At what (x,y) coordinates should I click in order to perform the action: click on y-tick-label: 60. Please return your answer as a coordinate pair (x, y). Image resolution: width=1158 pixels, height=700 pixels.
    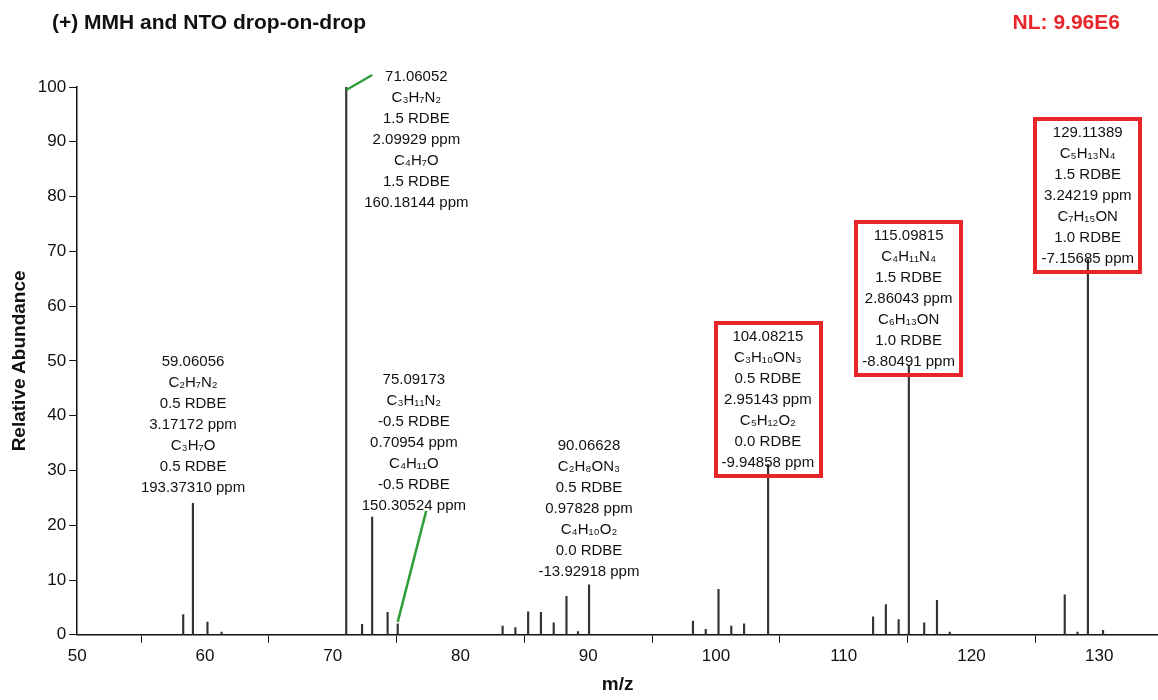
    Looking at the image, I should click on (57, 305).